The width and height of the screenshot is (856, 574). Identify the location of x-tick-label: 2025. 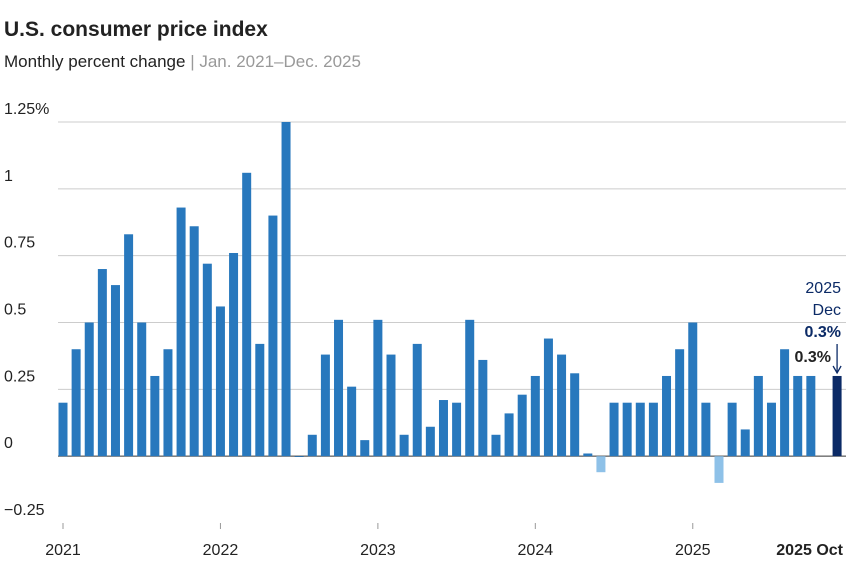
(693, 550).